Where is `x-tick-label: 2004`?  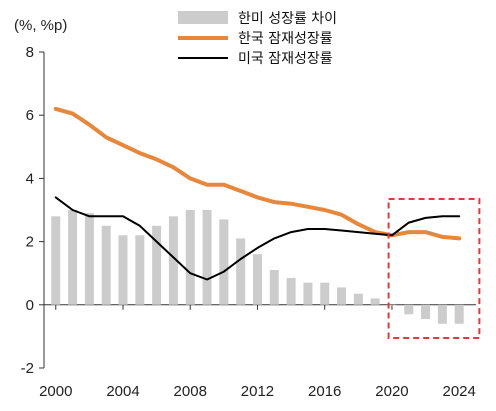
x-tick-label: 2004 is located at coordinates (122, 391).